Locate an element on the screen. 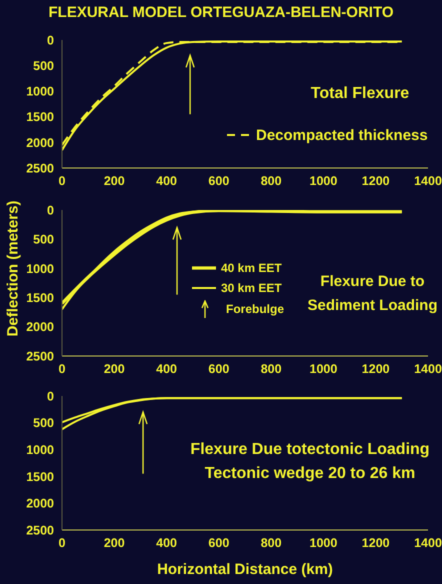 Image resolution: width=442 pixels, height=584 pixels. chart-title: FLEXURAL MODEL ORTEGUAZA-BELEN-ORITO is located at coordinates (221, 12).